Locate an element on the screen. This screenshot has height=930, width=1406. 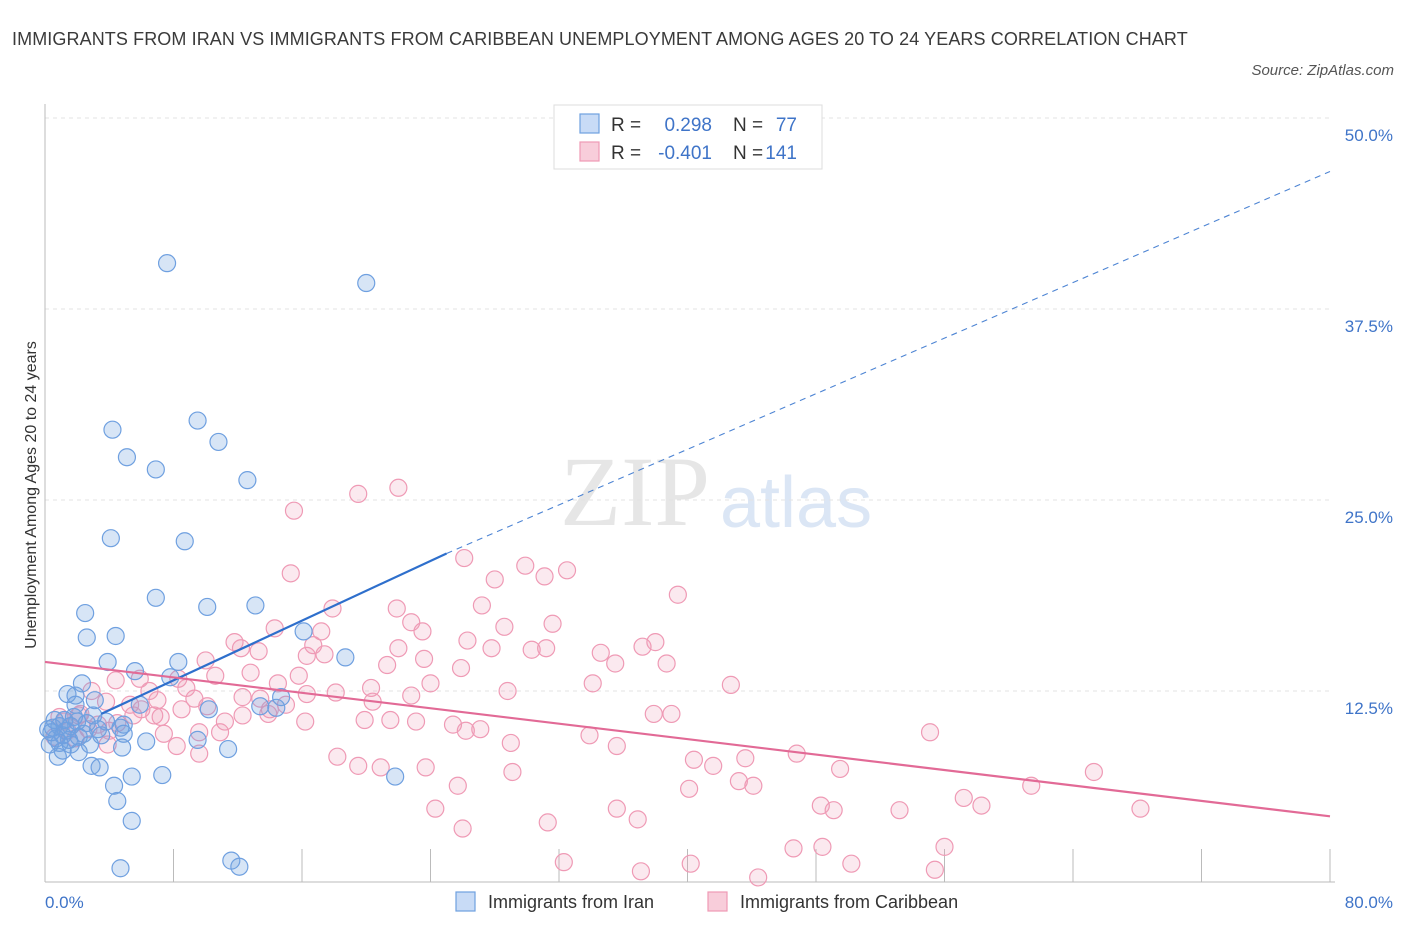
legend-n-value-caribbean: 141 is located at coordinates (781, 153).